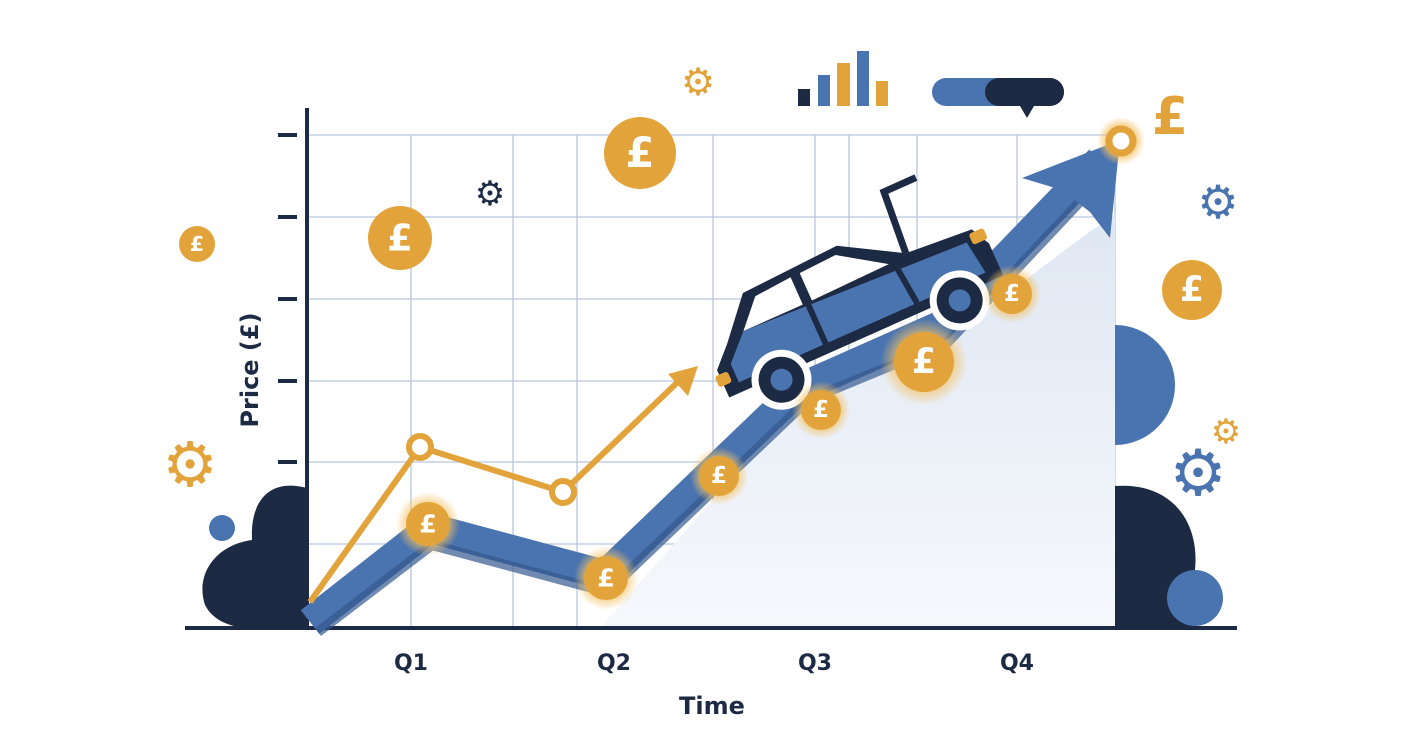 The height and width of the screenshot is (752, 1424). I want to click on y-ticks, so click(287, 339).